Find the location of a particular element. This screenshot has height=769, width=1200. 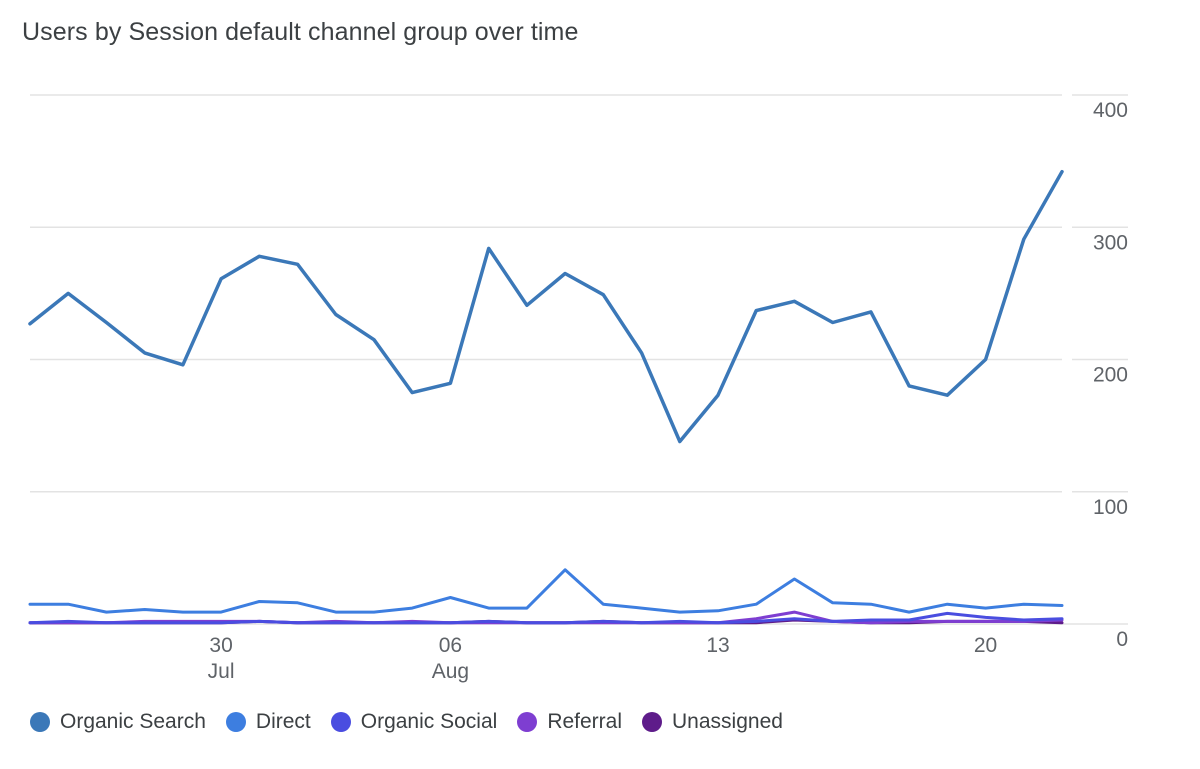

y-tick-label-400: 400 is located at coordinates (1110, 110).